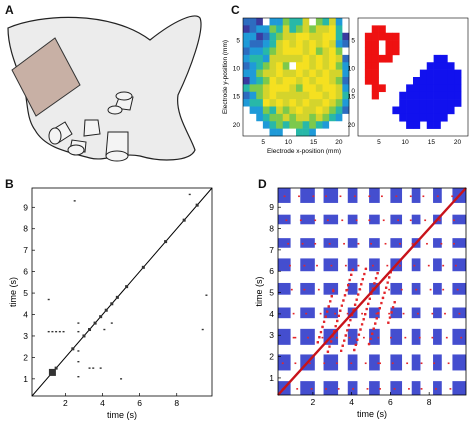 The width and height of the screenshot is (474, 421). What do you see at coordinates (13, 292) in the screenshot?
I see `chart-b-y-axis-label: time (s)` at bounding box center [13, 292].